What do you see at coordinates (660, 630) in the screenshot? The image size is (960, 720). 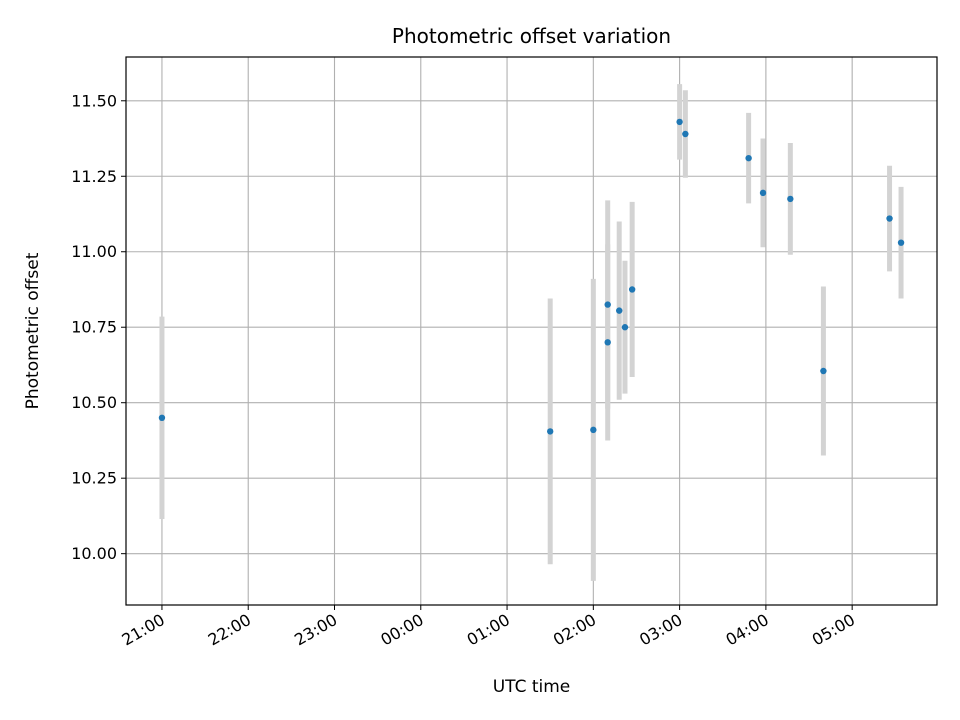 I see `x-tick-label: 03:00` at bounding box center [660, 630].